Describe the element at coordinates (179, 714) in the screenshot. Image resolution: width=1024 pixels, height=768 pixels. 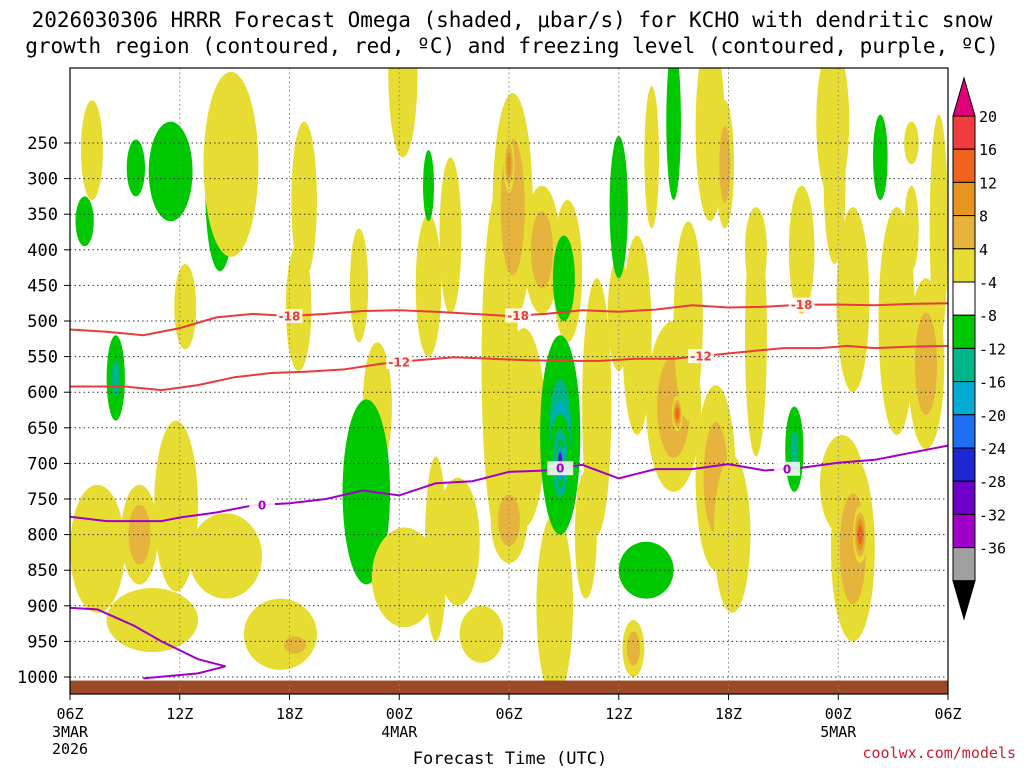
I see `x-tick-label-6: 12Z` at that location.